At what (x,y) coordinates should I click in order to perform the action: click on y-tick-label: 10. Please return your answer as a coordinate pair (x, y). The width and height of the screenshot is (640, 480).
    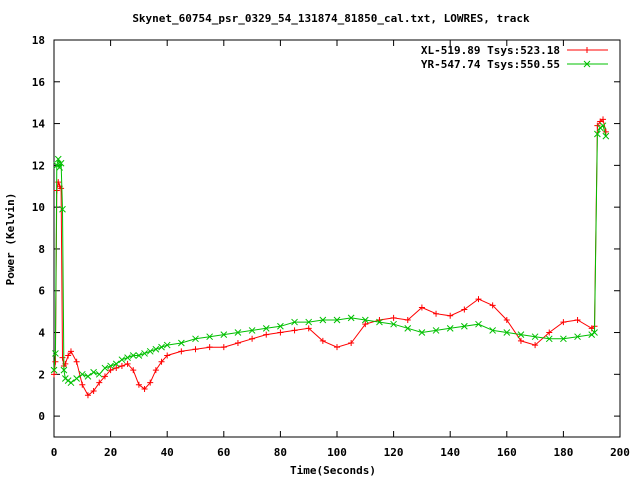
    Looking at the image, I should click on (38, 207).